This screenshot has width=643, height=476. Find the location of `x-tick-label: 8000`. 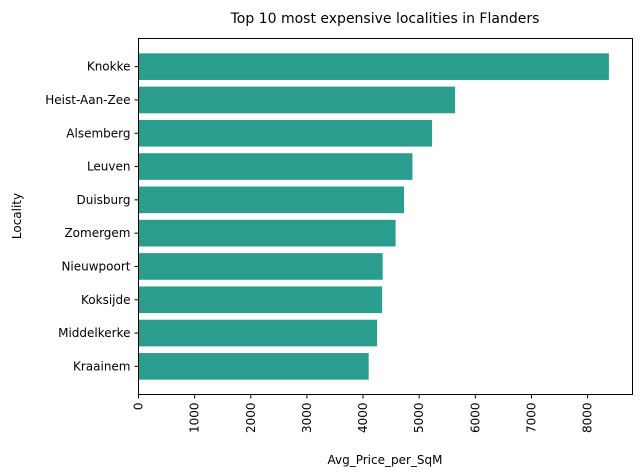

x-tick-label: 8000 is located at coordinates (588, 418).